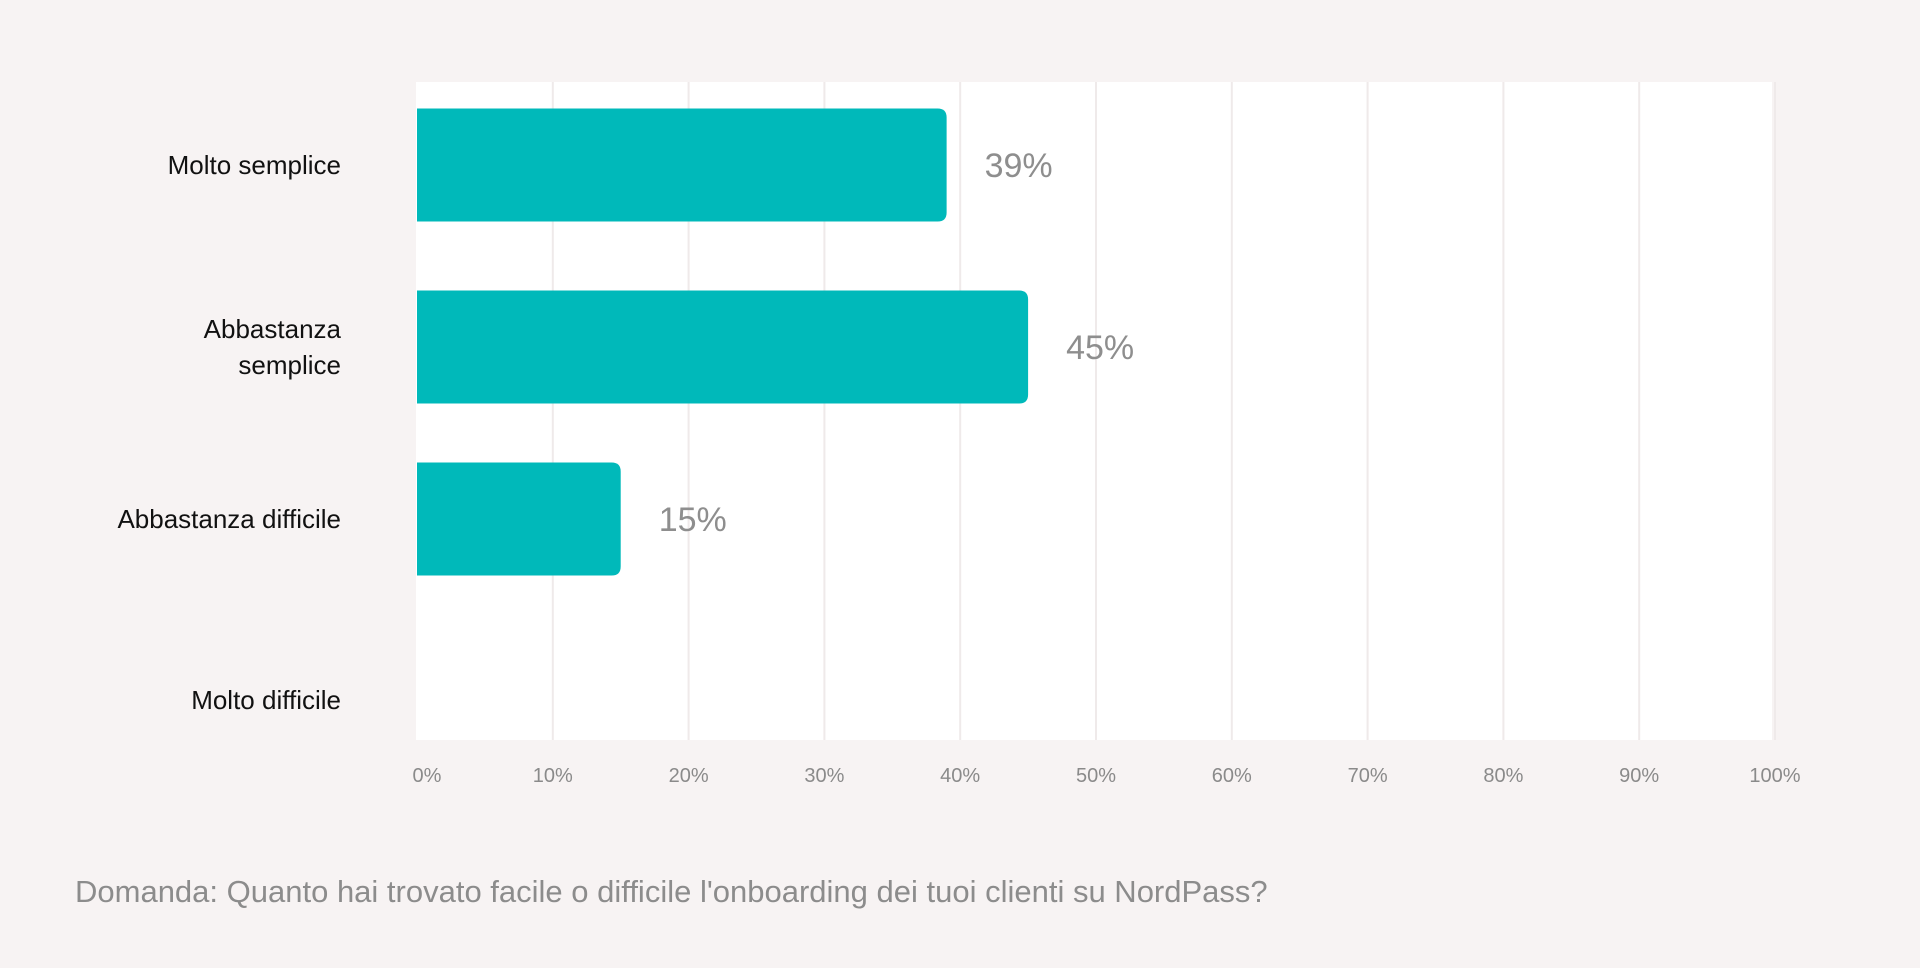  I want to click on x-tick-label-60: 60%, so click(1232, 776).